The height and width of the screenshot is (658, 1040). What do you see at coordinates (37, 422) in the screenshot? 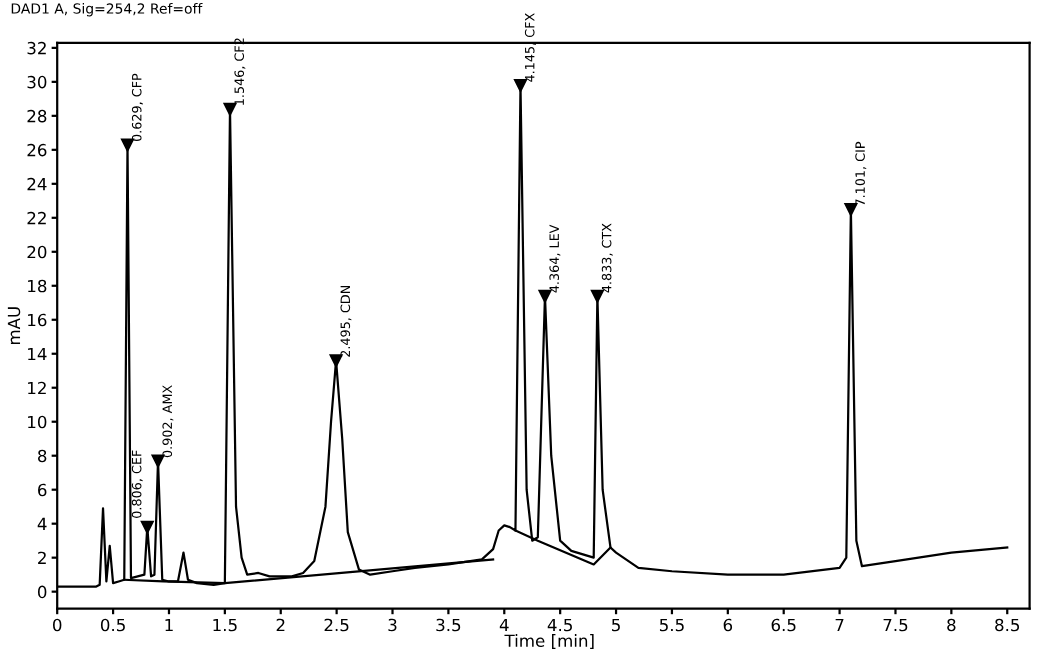
I see `y-tick-label: 10` at bounding box center [37, 422].